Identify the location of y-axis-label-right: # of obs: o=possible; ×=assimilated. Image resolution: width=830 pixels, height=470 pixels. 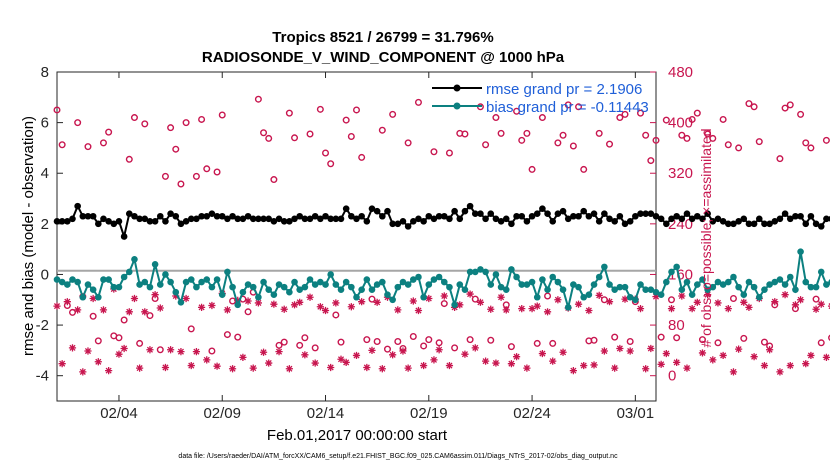
(706, 237).